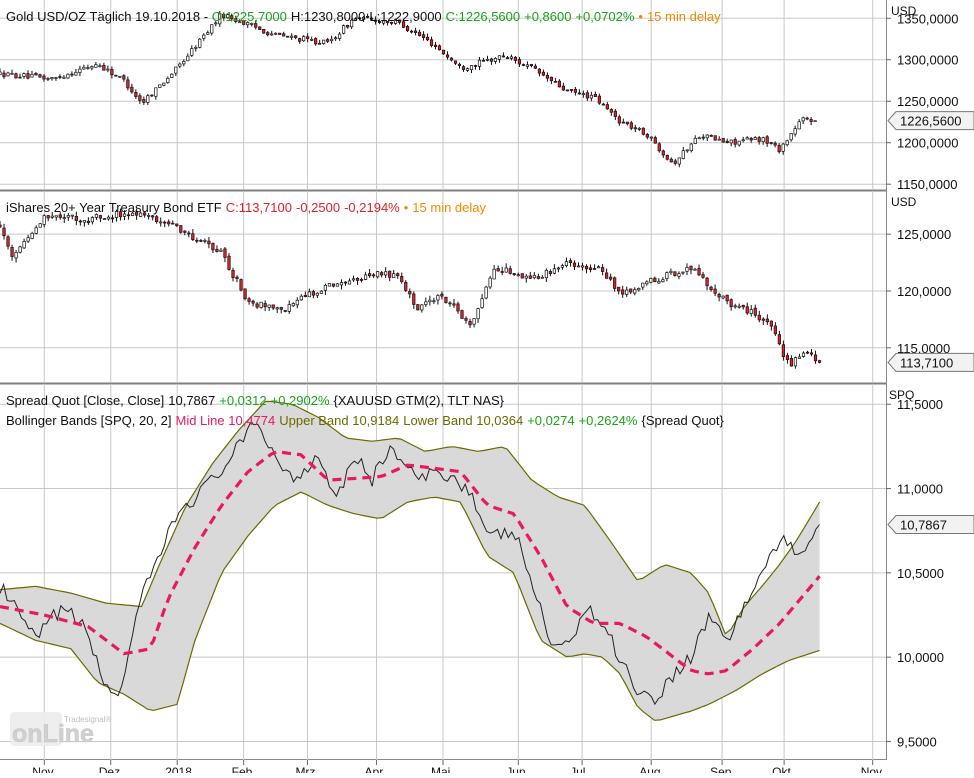  I want to click on x-tick-label: Sep, so click(721, 769).